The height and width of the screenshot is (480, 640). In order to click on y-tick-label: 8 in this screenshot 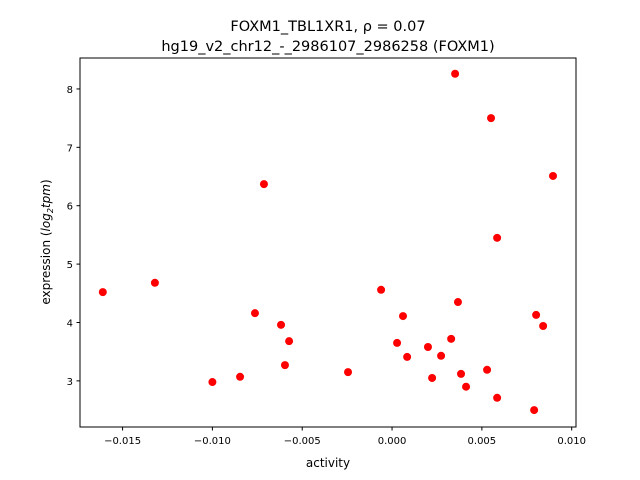, I will do `click(70, 90)`.